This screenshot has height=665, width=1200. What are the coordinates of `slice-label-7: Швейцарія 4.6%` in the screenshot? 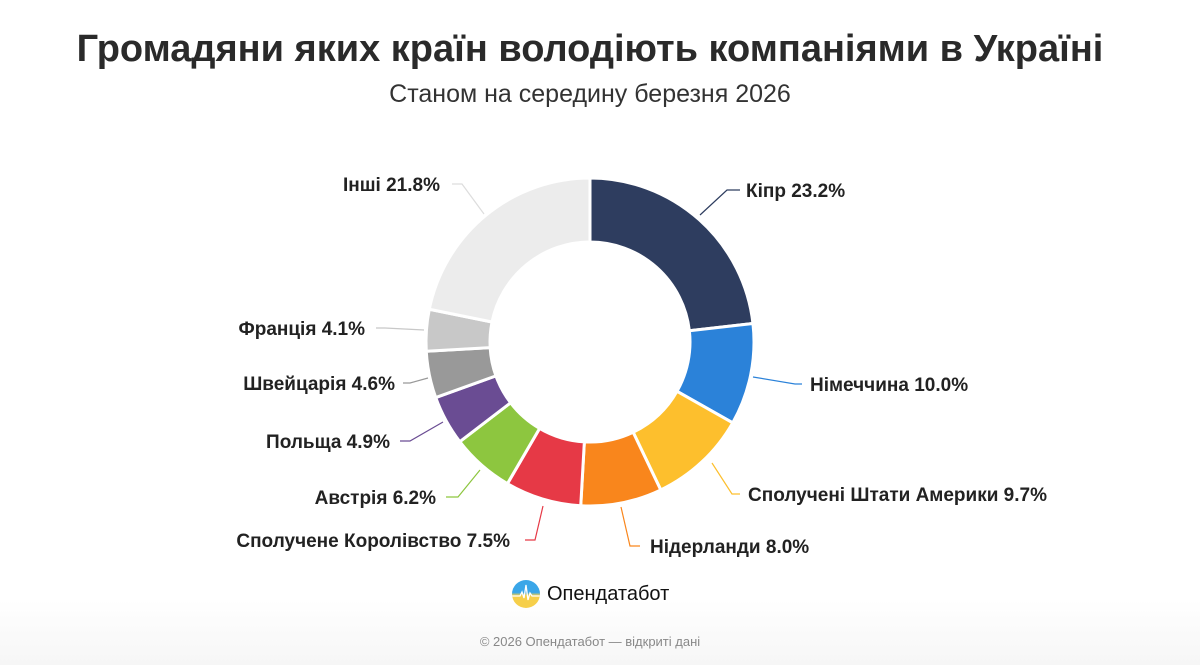 It's located at (319, 384).